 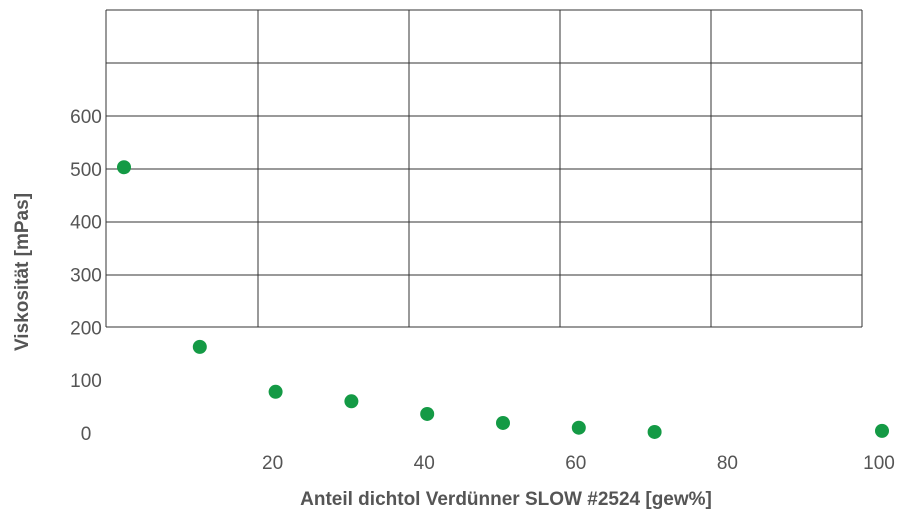 What do you see at coordinates (879, 463) in the screenshot?
I see `x-tick-label: 100` at bounding box center [879, 463].